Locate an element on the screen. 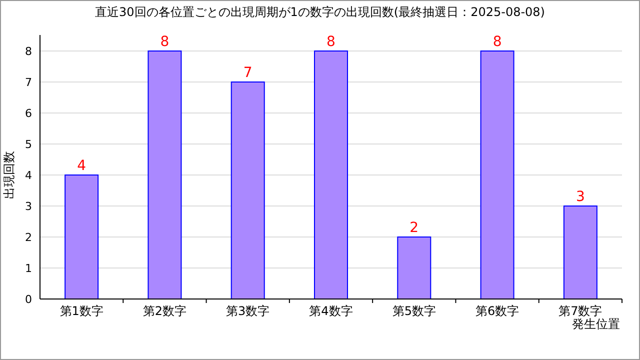 The image size is (640, 360). y-tick-label: 2 is located at coordinates (28, 237).